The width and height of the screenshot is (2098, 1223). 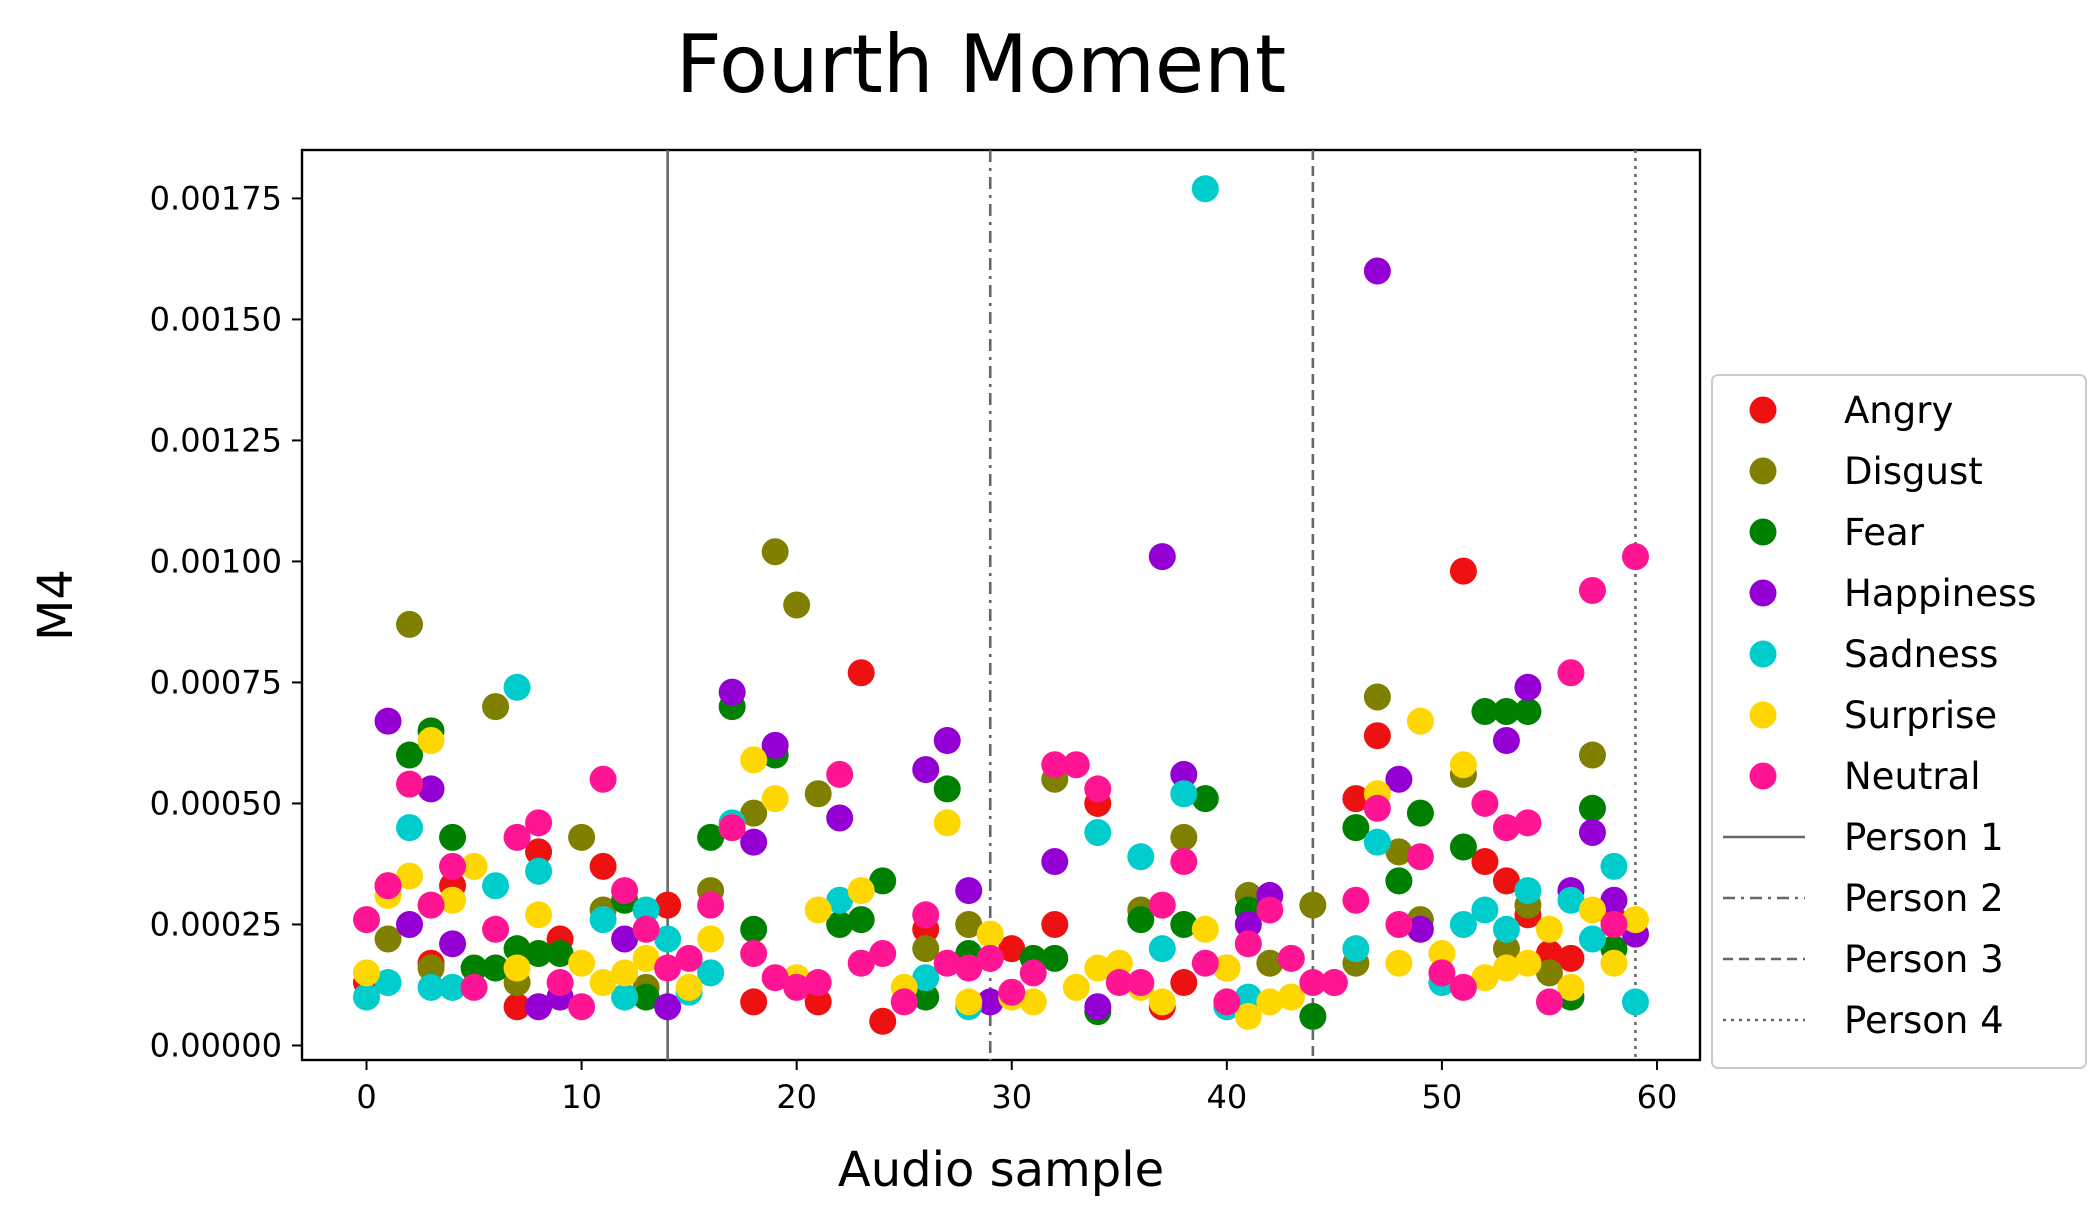 What do you see at coordinates (1924, 1020) in the screenshot?
I see `legend-label: Person 4` at bounding box center [1924, 1020].